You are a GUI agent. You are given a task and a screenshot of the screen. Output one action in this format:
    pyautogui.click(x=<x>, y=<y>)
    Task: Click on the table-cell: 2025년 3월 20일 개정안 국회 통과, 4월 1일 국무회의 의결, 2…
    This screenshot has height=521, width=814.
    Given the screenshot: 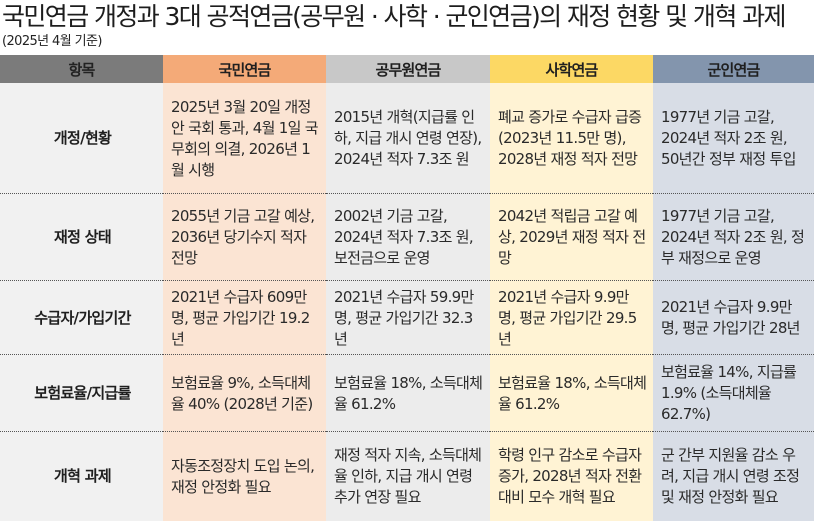 What is the action you would take?
    pyautogui.click(x=244, y=138)
    